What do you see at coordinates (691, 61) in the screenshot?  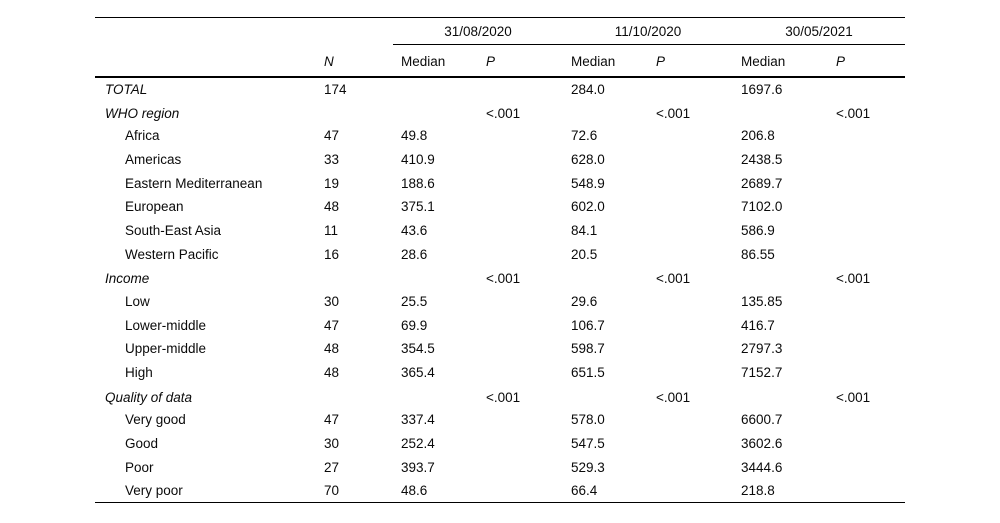 I see `p-column-header-2: P` at bounding box center [691, 61].